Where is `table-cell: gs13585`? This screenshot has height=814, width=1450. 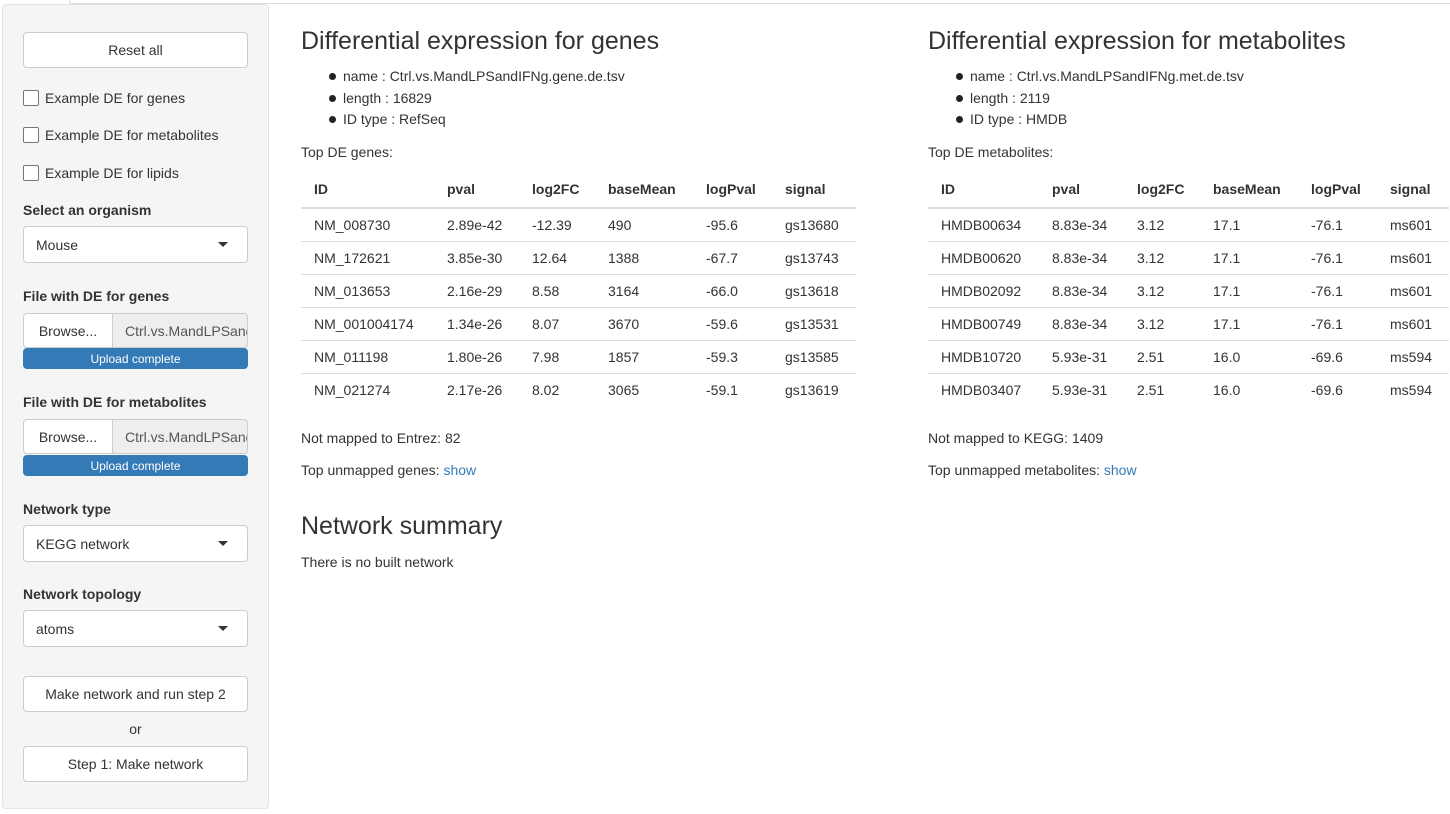
table-cell: gs13585 is located at coordinates (814, 356).